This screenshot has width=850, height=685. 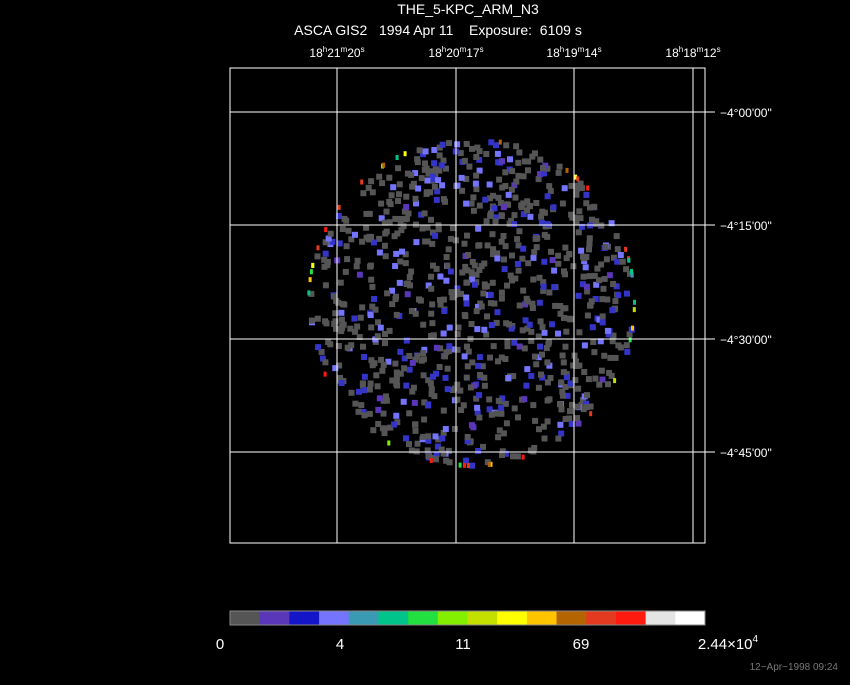 What do you see at coordinates (336, 52) in the screenshot?
I see `ra-label: 18h21m20s` at bounding box center [336, 52].